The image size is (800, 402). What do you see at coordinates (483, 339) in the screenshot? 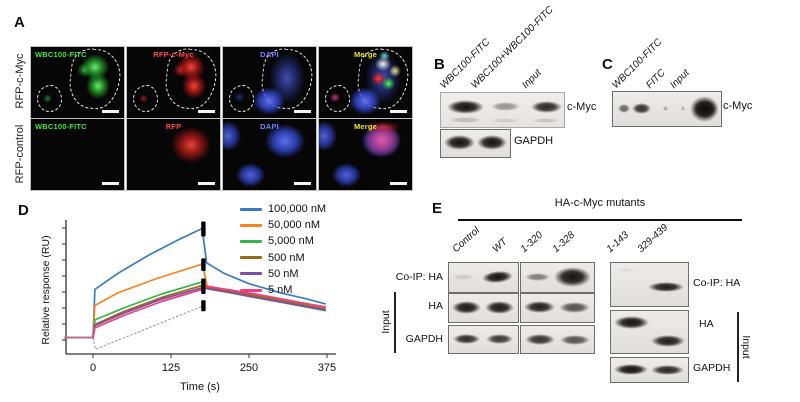
I see `blot-e-gapdh-a` at bounding box center [483, 339].